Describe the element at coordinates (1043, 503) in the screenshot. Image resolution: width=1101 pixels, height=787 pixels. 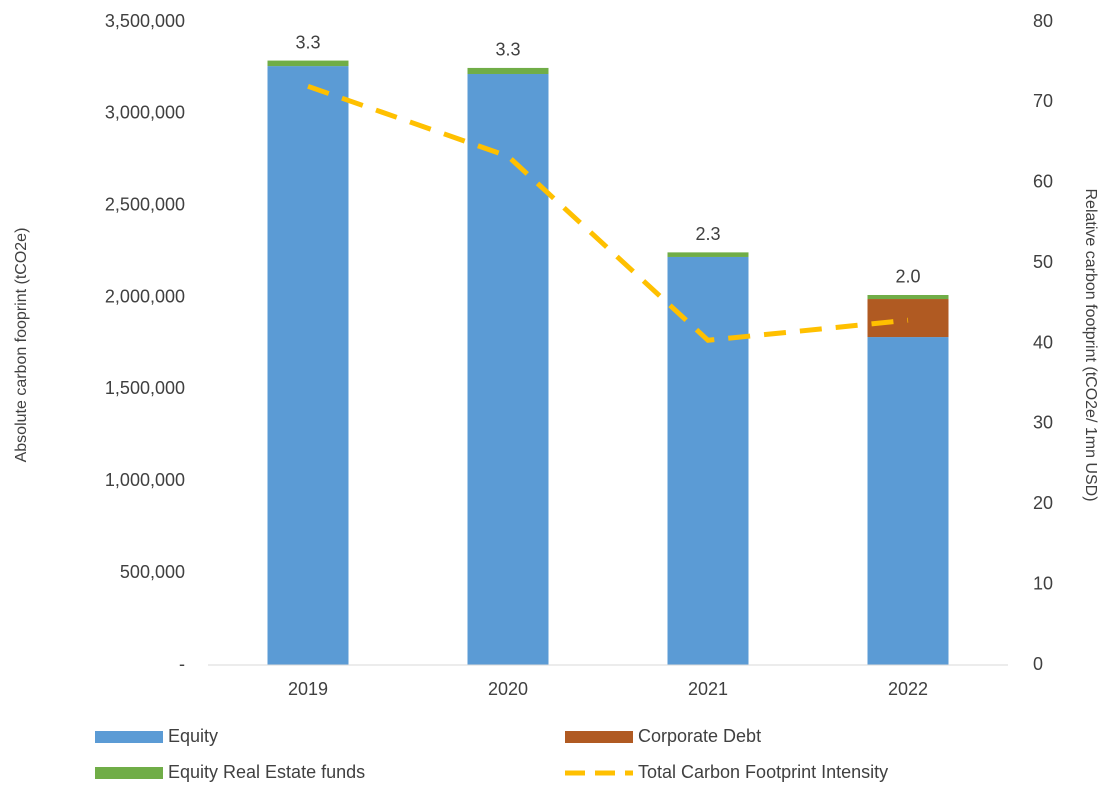
I see `y2-tick-label: 20` at that location.